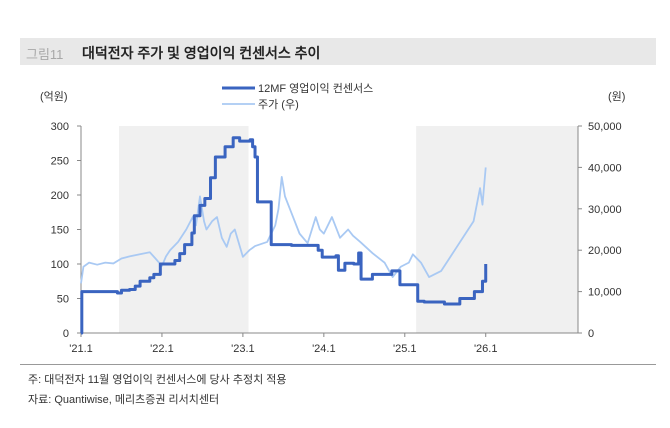 This screenshot has width=670, height=428. Describe the element at coordinates (324, 349) in the screenshot. I see `x-tick-label: '24.1` at that location.